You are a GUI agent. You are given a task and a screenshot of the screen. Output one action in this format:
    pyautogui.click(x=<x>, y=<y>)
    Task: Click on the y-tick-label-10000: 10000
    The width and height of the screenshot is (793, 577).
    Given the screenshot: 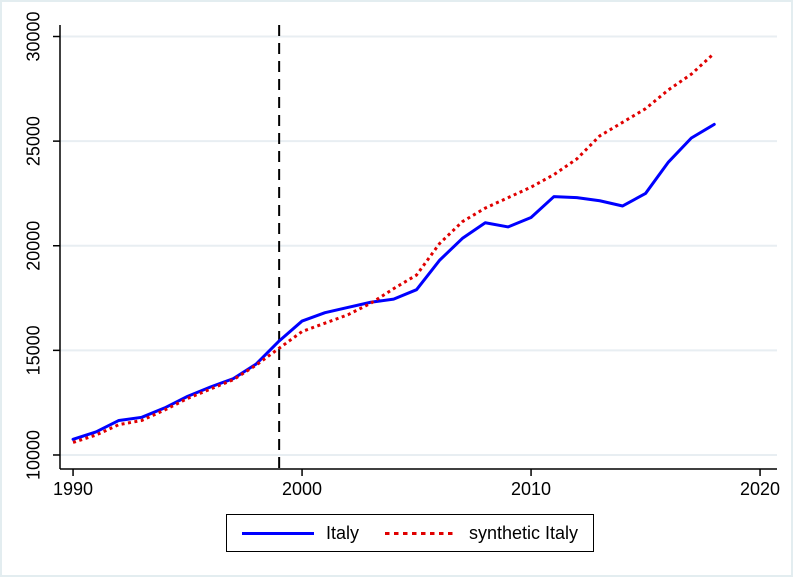 What is the action you would take?
    pyautogui.click(x=34, y=455)
    